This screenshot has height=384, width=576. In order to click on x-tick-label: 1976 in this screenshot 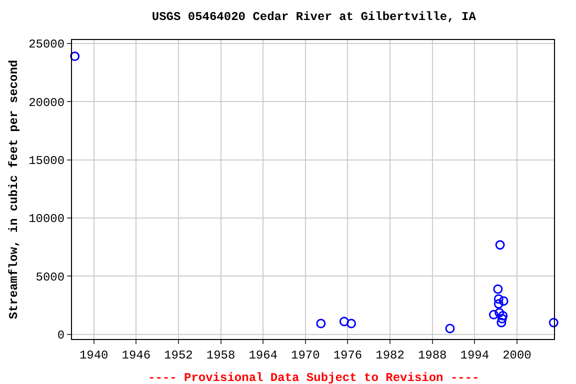, I will do `click(347, 355)`.